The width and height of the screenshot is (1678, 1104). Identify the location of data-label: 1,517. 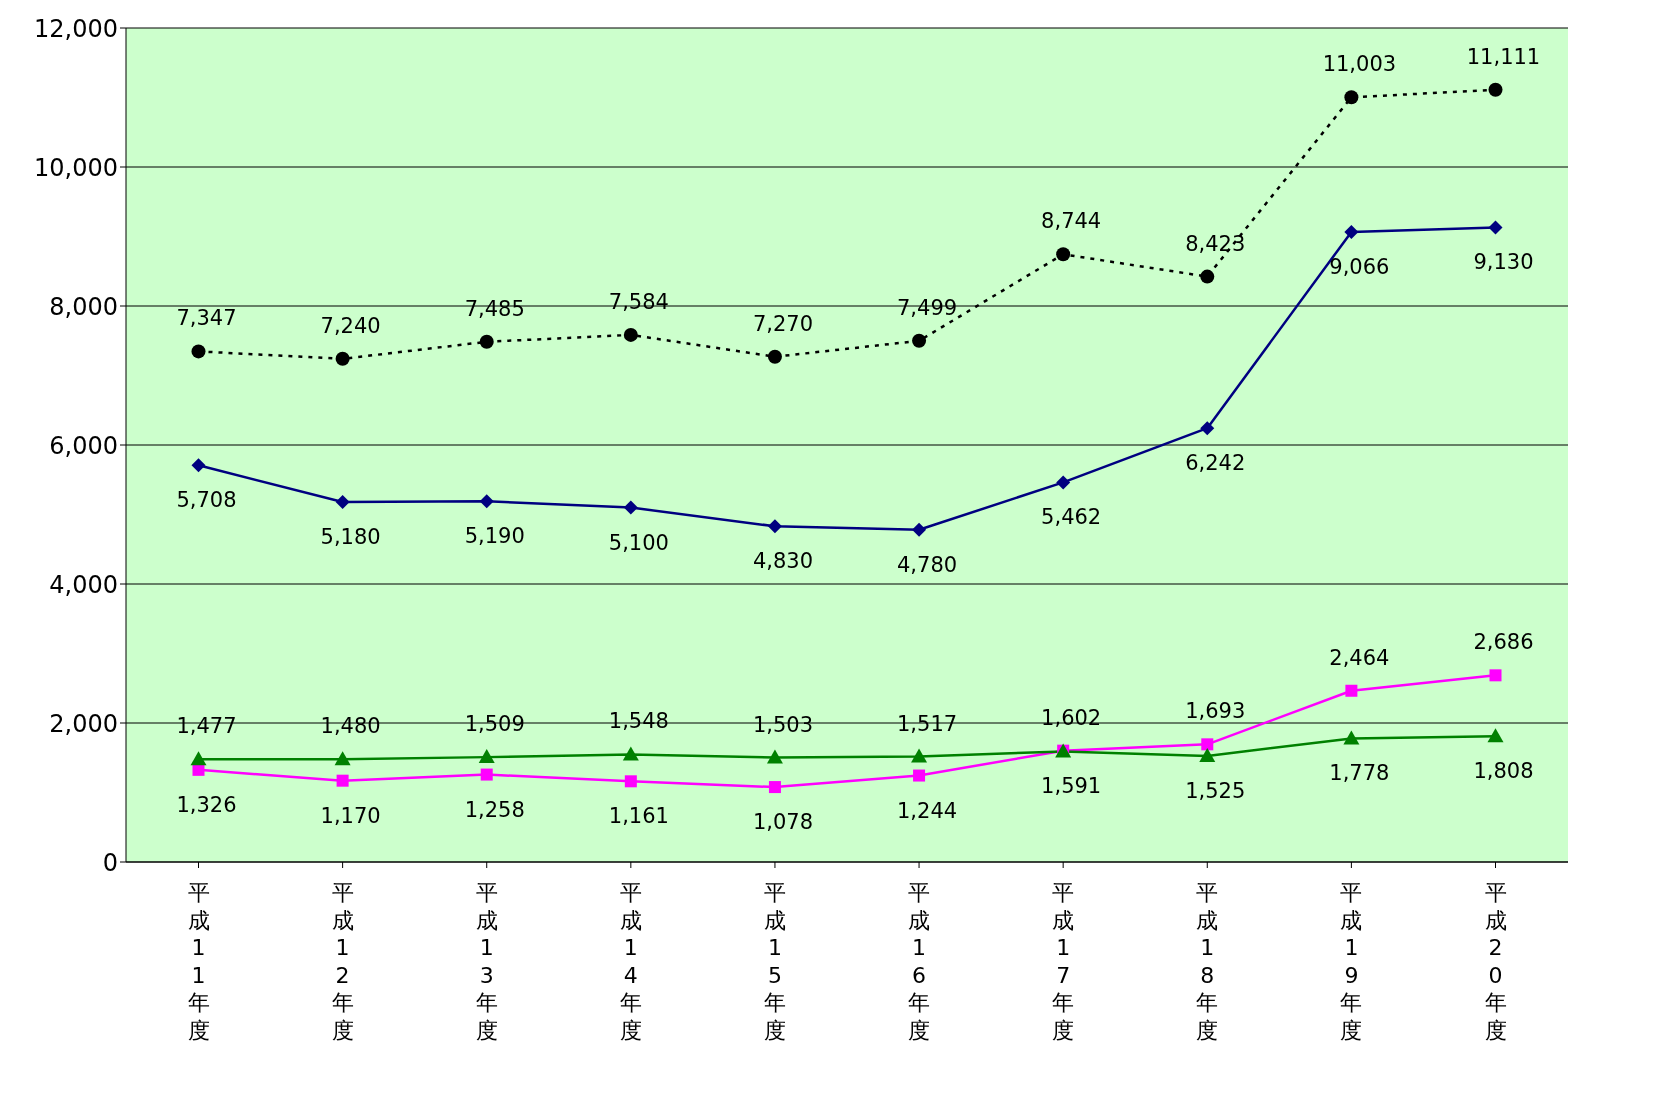
(927, 723).